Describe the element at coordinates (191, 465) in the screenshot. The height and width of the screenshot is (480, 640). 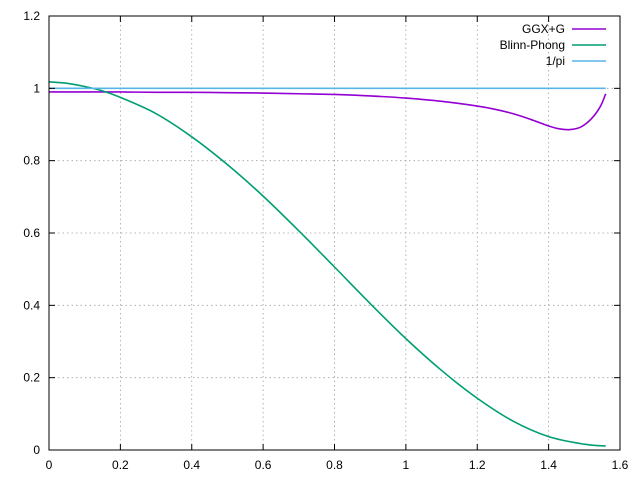
I see `x-tick-label: 0.4` at that location.